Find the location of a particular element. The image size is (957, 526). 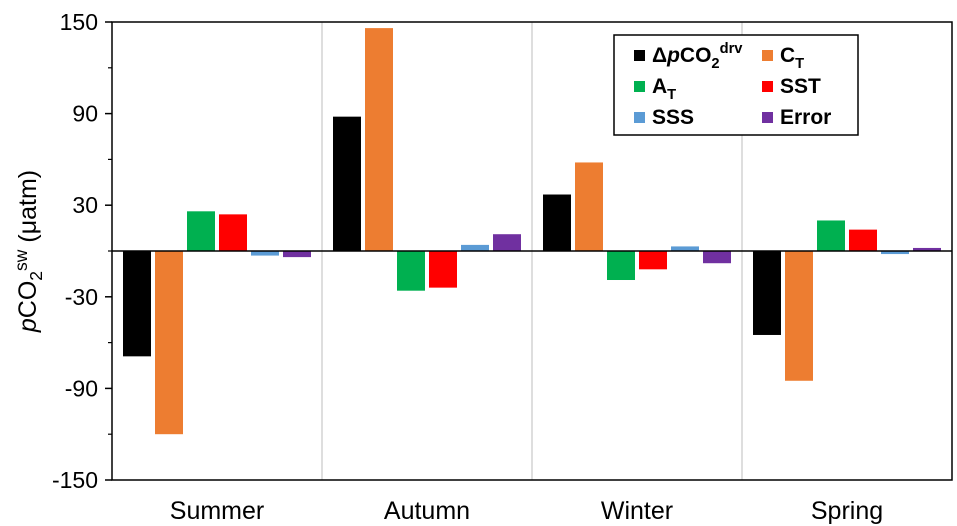

bar-sss-spring is located at coordinates (895, 253).